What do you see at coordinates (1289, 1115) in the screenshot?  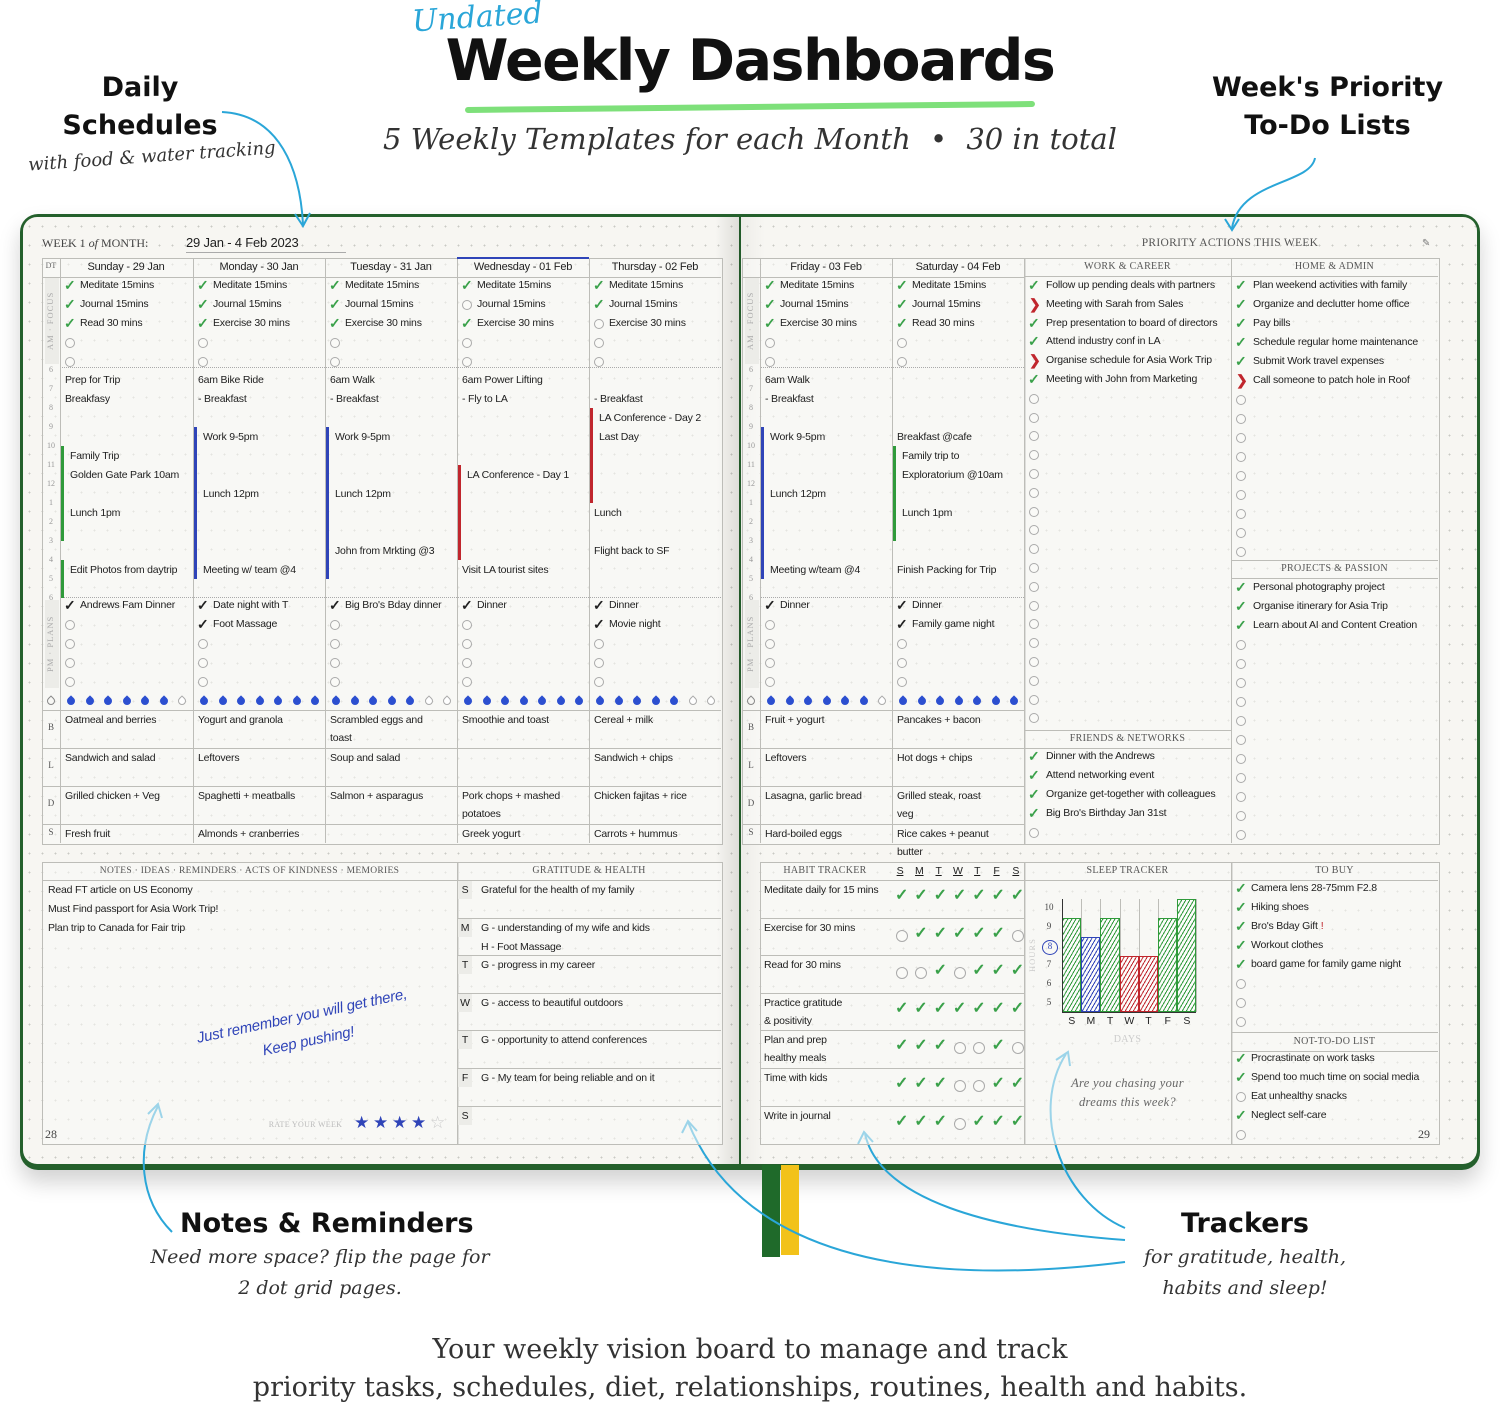 I see `not-to-do-item: Neglect self-care` at bounding box center [1289, 1115].